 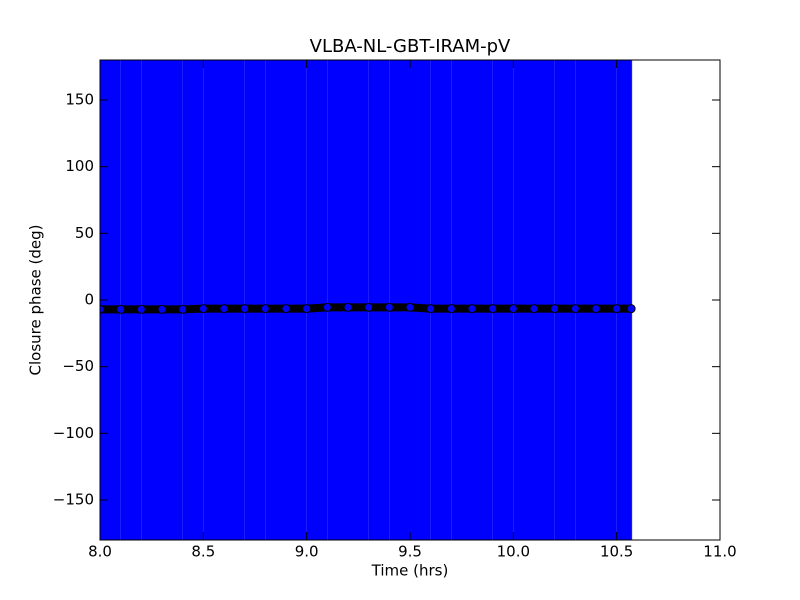 What do you see at coordinates (78, 366) in the screenshot?
I see `y-tick-label: −50` at bounding box center [78, 366].